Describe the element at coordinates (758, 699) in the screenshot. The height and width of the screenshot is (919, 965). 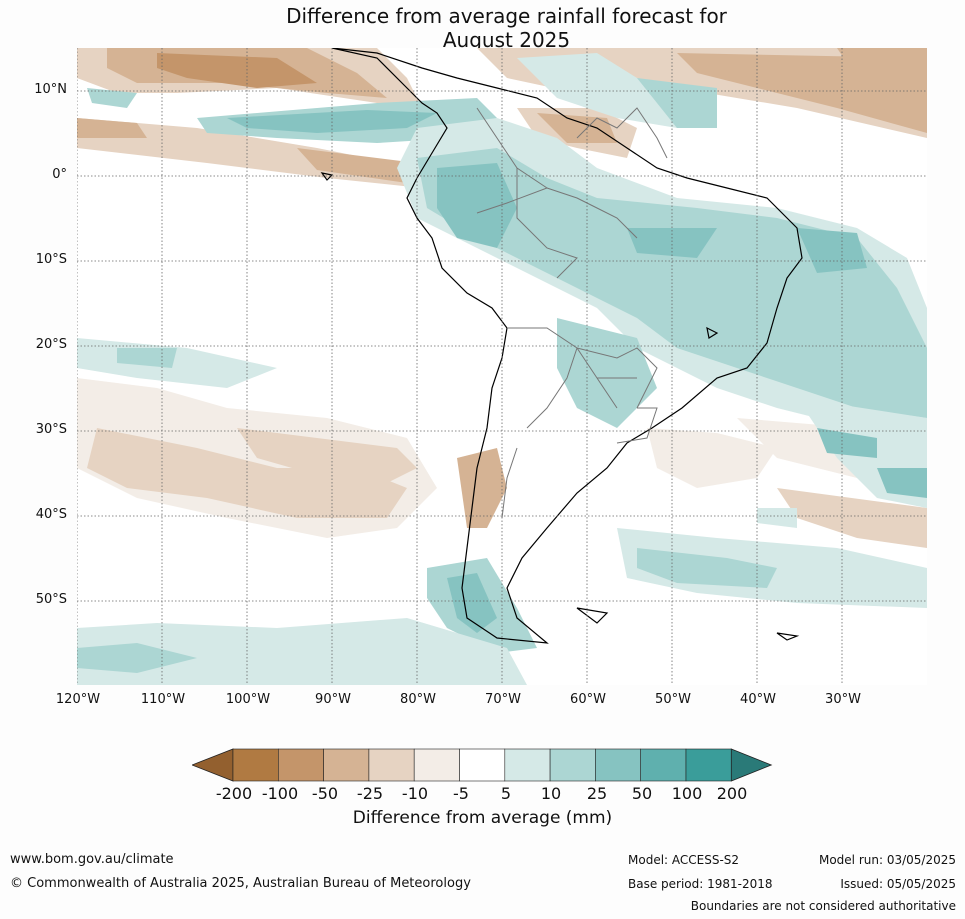
I see `lon-label-40w: 40°W` at that location.